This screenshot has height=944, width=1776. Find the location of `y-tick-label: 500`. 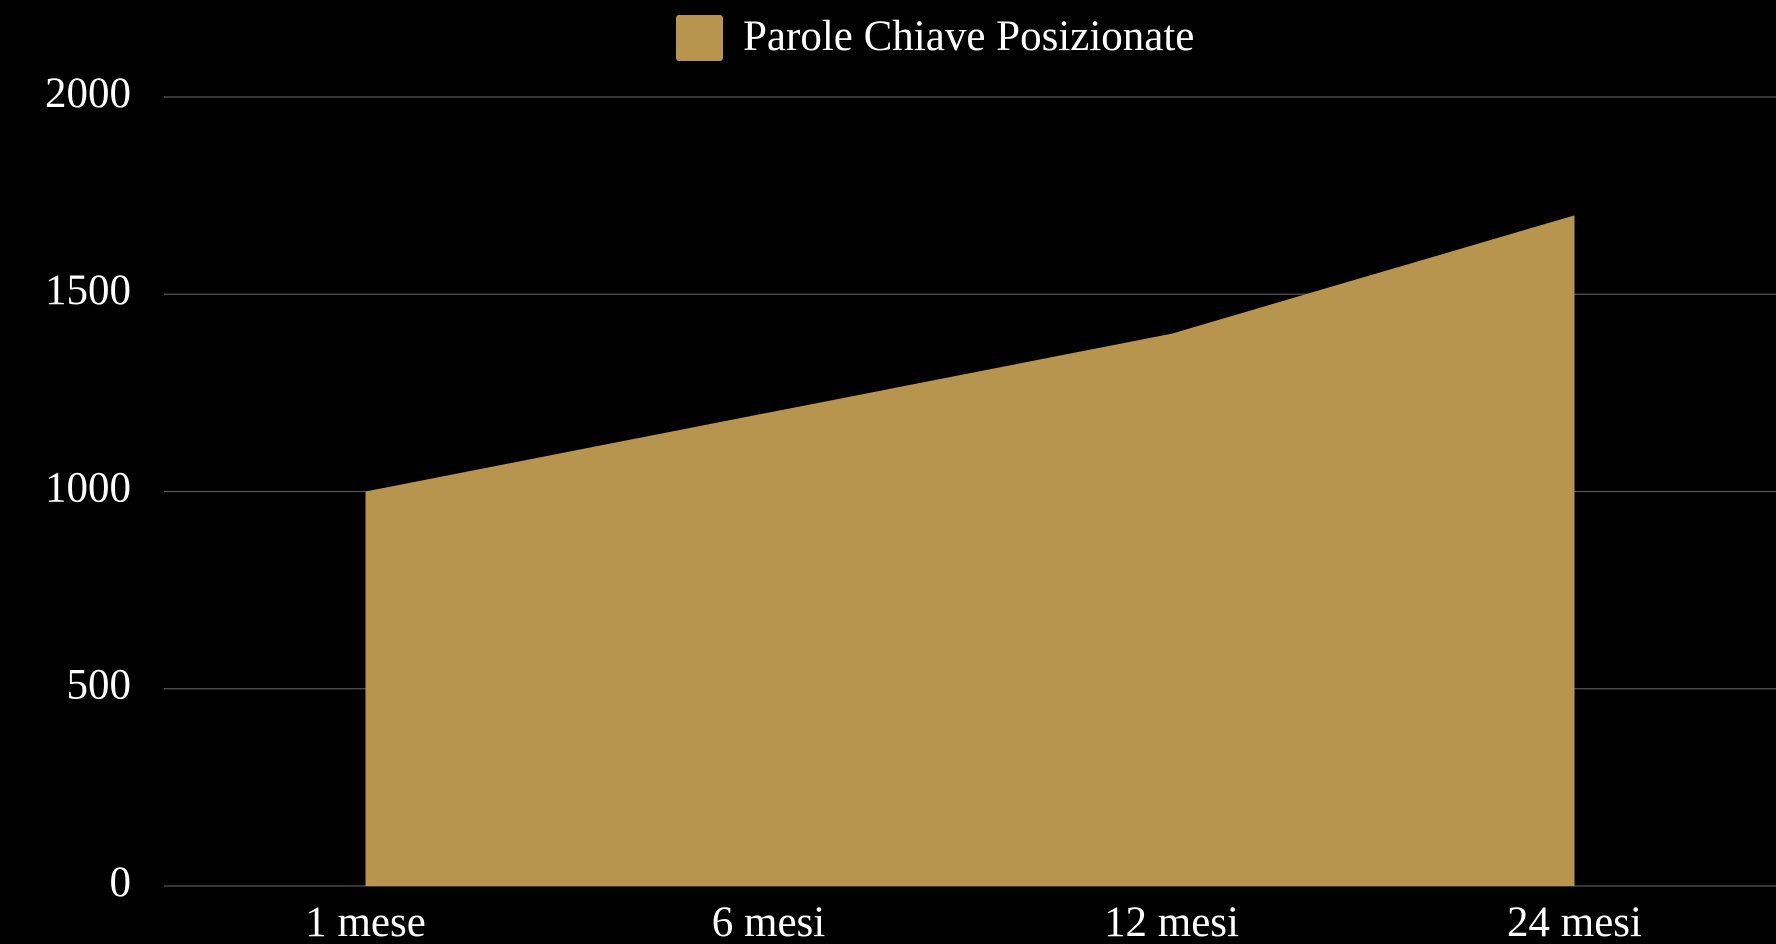

y-tick-label: 500 is located at coordinates (99, 685).